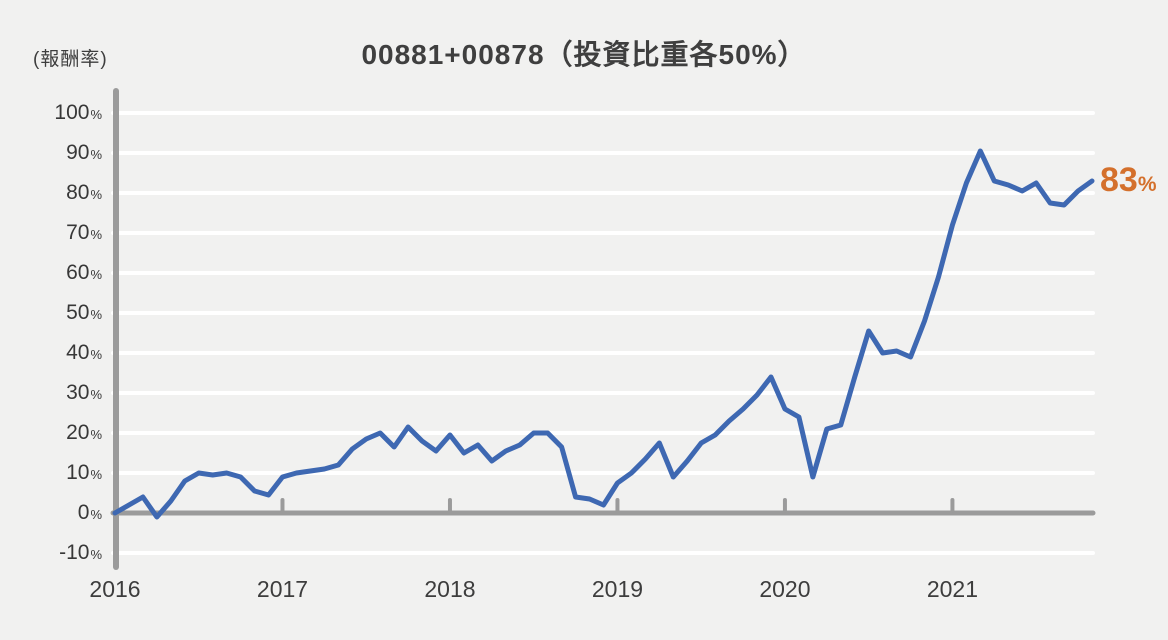 This screenshot has height=640, width=1168. I want to click on end-value-number: 83, so click(1119, 180).